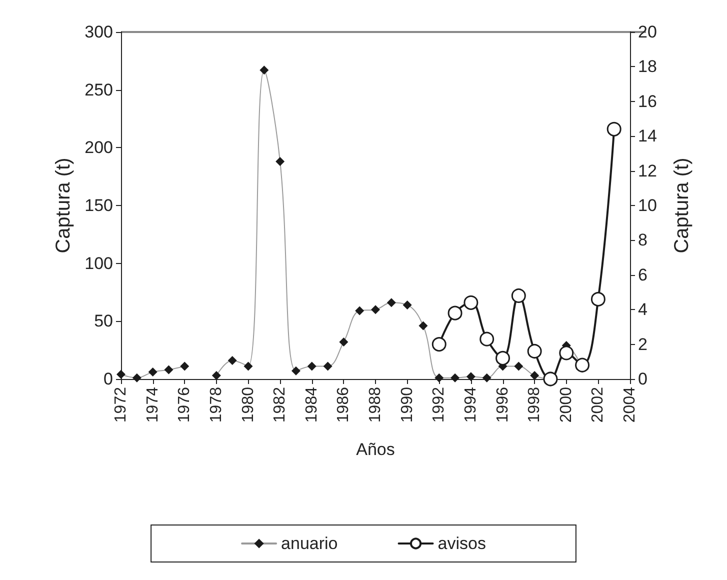 The width and height of the screenshot is (727, 580). What do you see at coordinates (471, 404) in the screenshot?
I see `x-tick-label: 1994` at bounding box center [471, 404].